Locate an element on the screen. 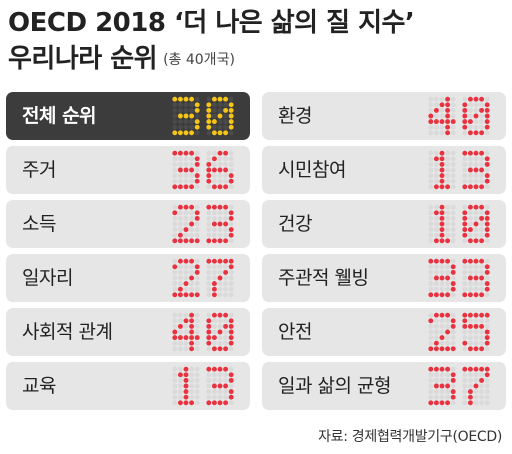 This screenshot has height=454, width=512. rank-value: 37 is located at coordinates (459, 386).